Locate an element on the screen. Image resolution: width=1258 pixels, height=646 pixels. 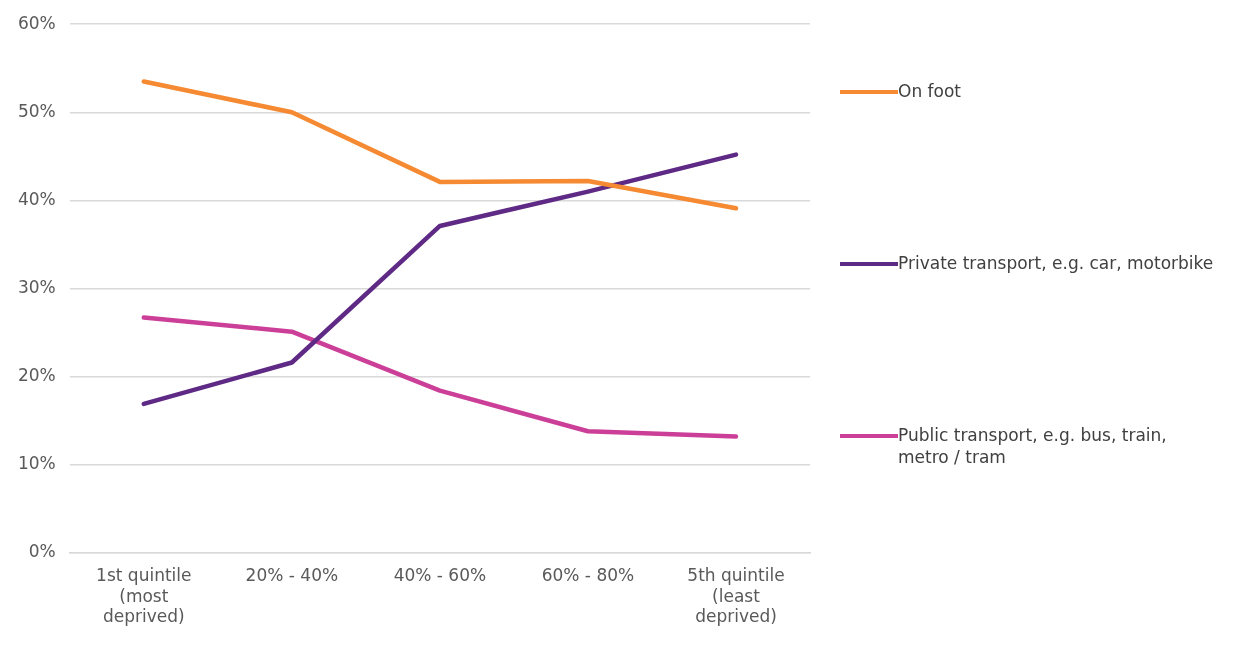
x-tick-label: 5th quintile (least deprived) is located at coordinates (736, 596).